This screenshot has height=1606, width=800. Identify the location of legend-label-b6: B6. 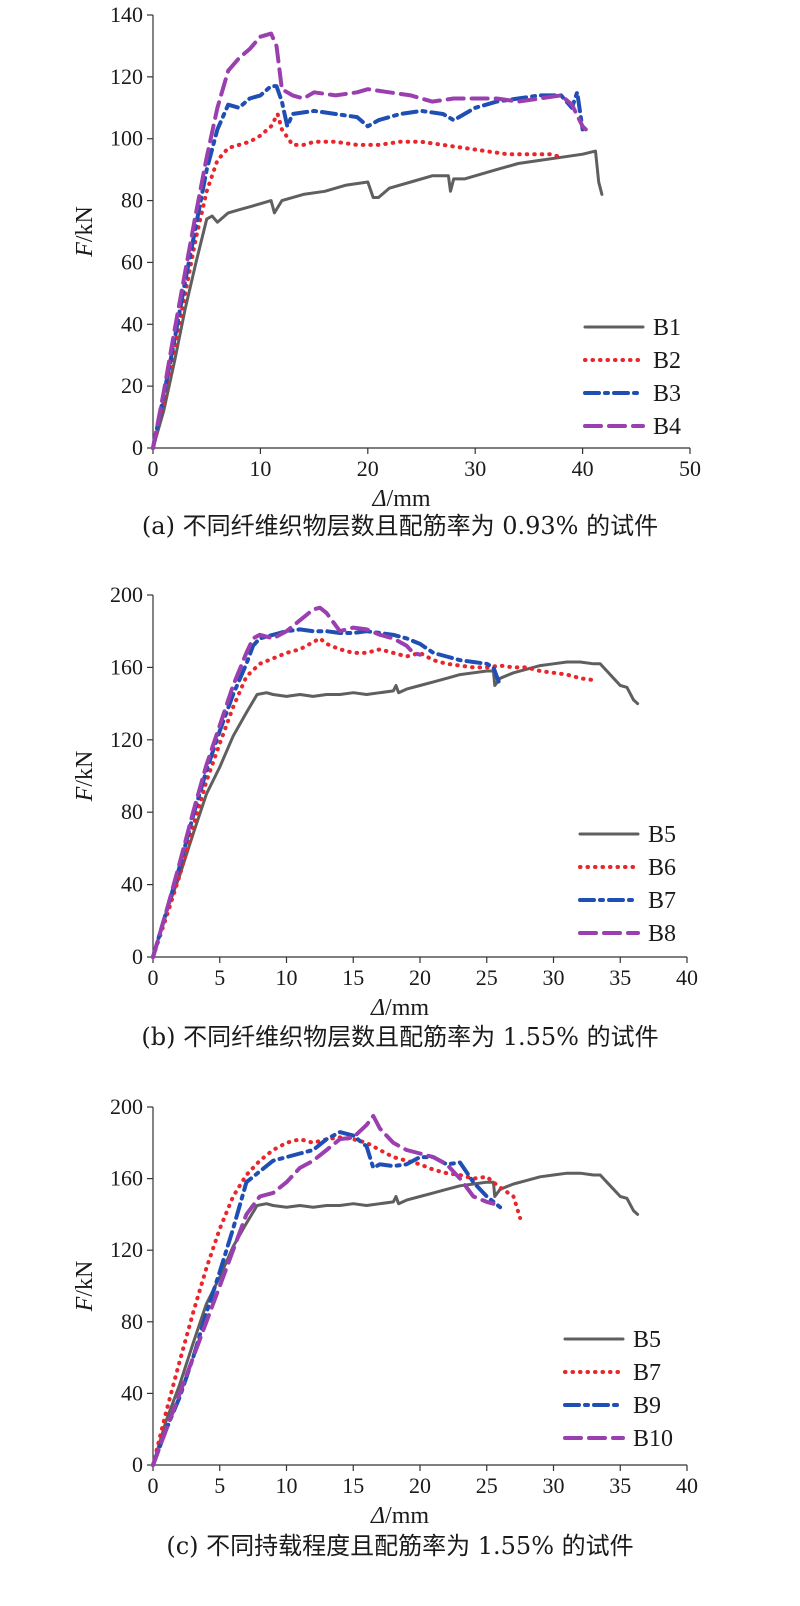
(662, 868).